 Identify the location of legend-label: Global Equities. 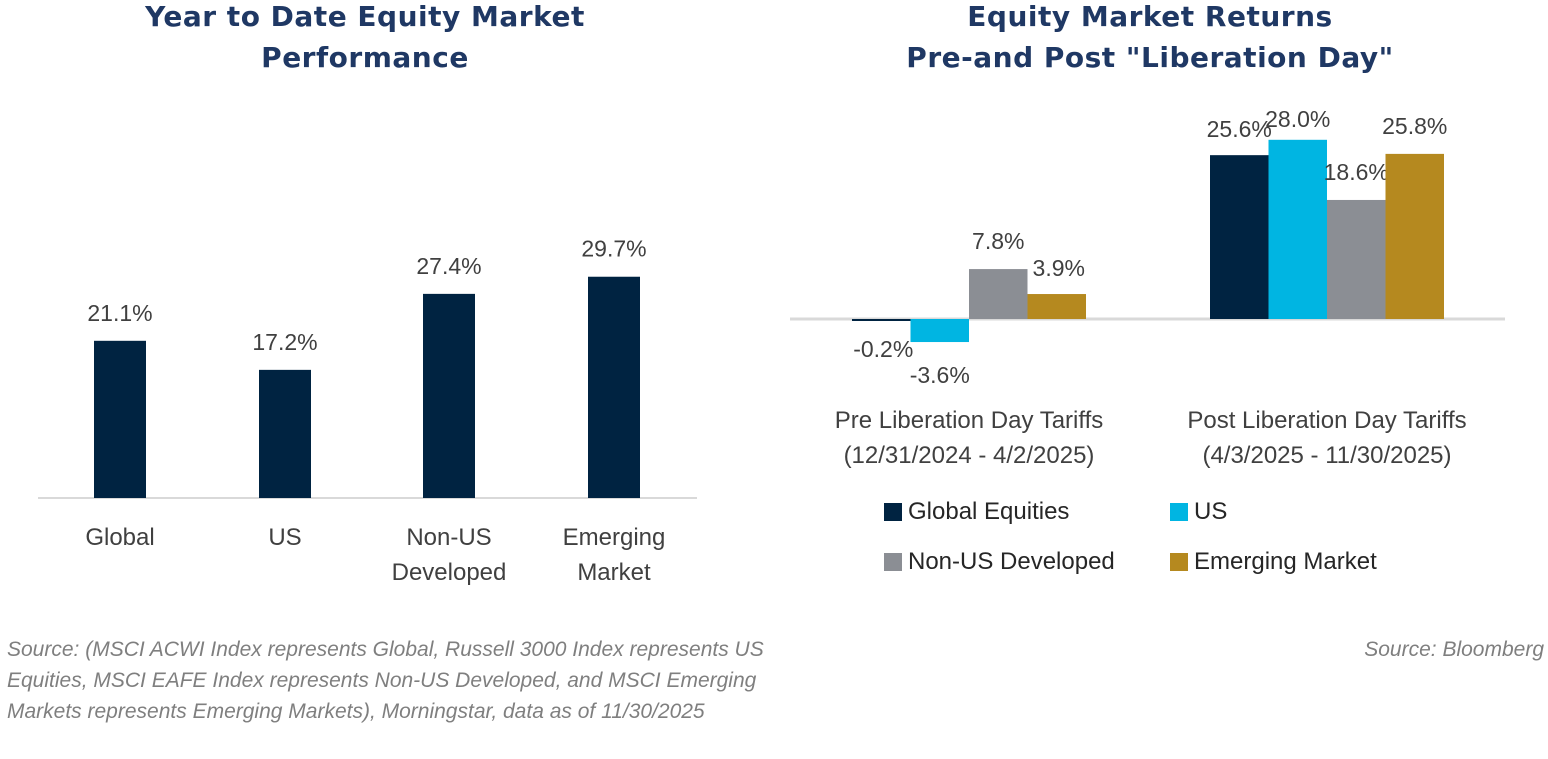
(989, 511).